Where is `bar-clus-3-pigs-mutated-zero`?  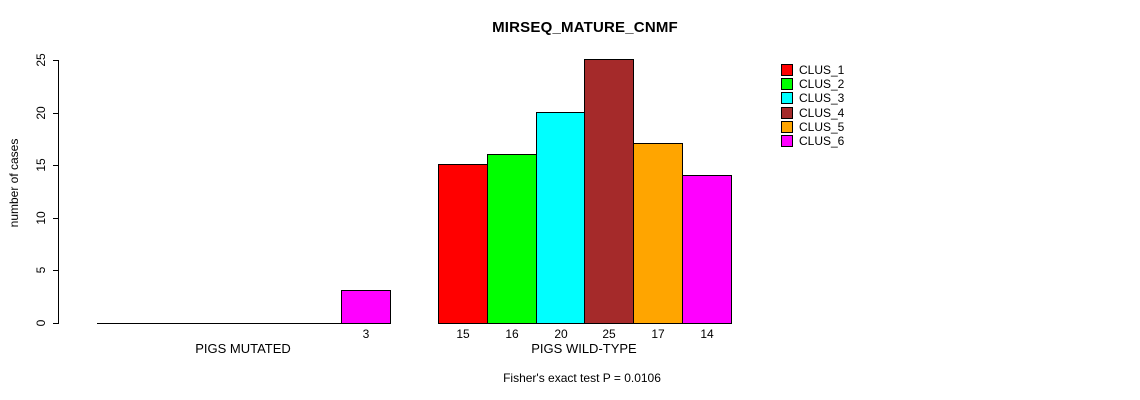
bar-clus-3-pigs-mutated-zero is located at coordinates (219, 323).